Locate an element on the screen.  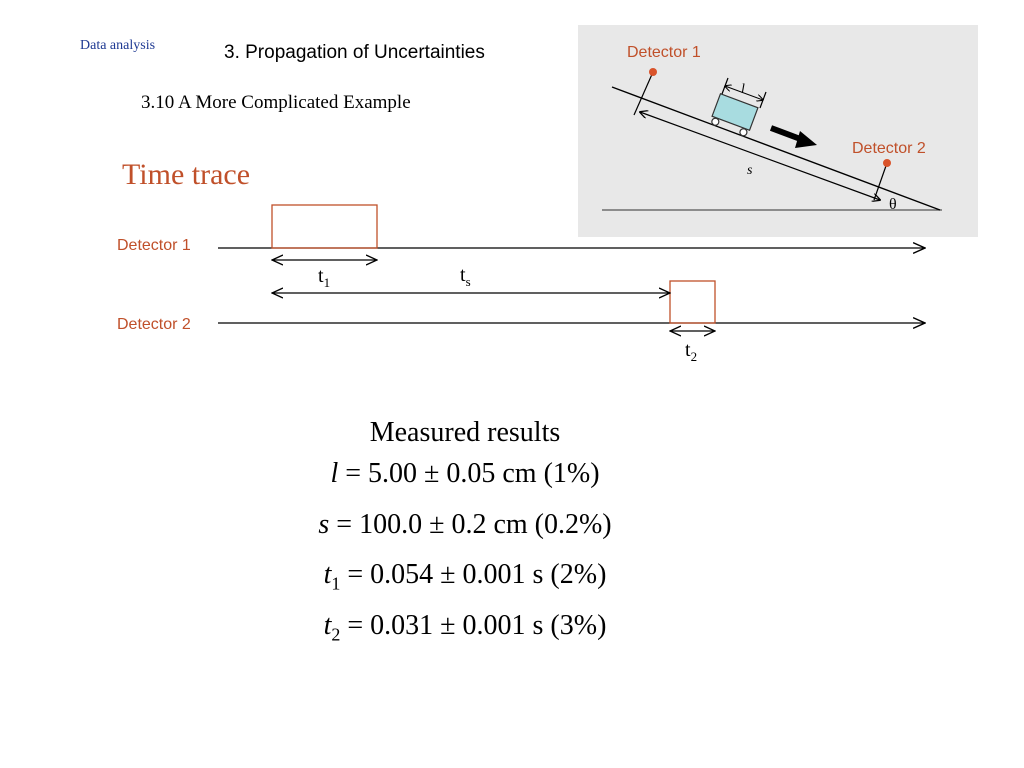
t1-label: t1 is located at coordinates (324, 277).